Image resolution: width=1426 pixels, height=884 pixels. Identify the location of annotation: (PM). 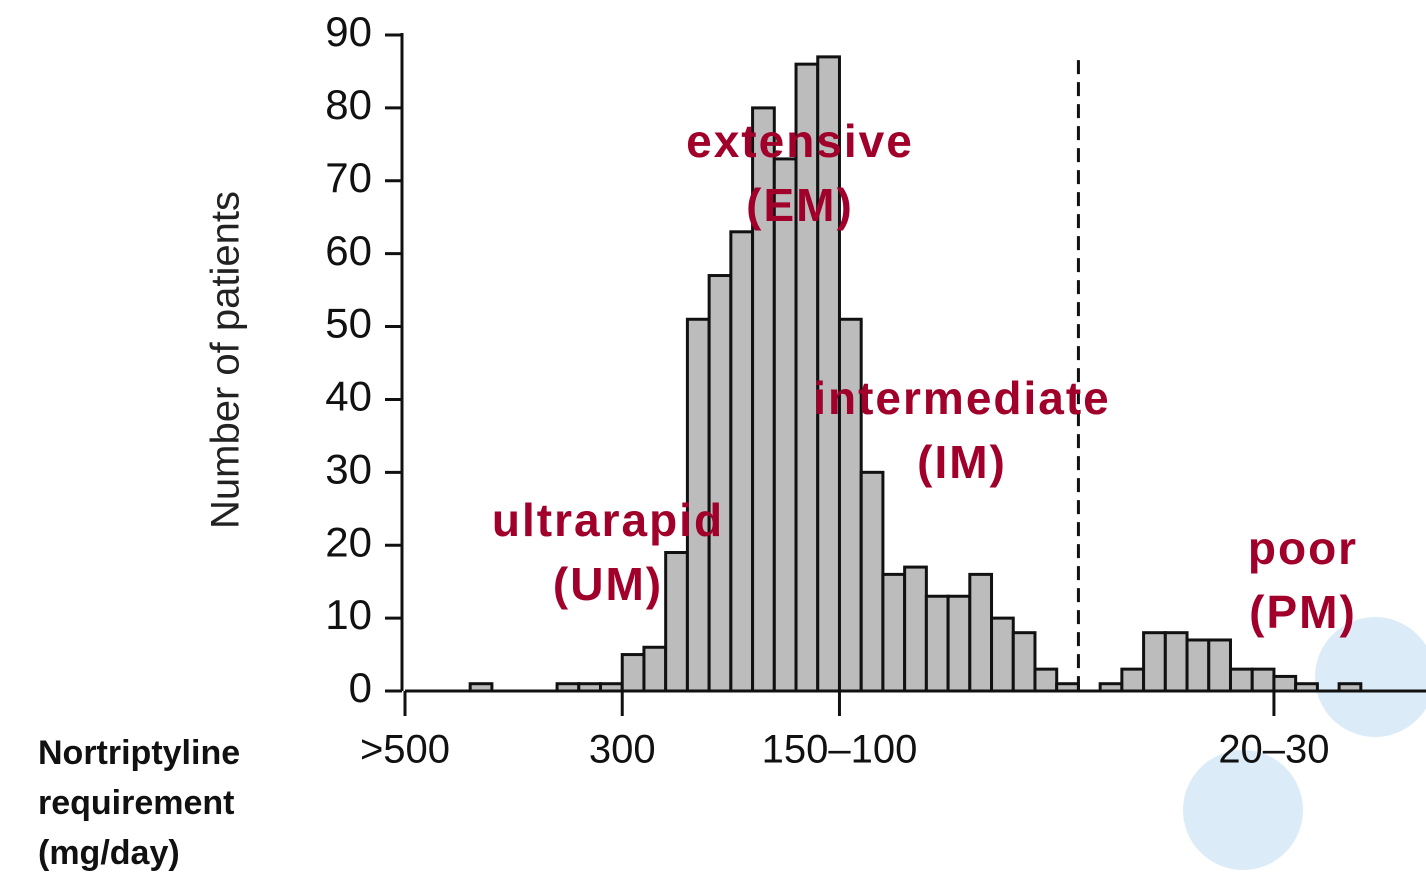
(1303, 612).